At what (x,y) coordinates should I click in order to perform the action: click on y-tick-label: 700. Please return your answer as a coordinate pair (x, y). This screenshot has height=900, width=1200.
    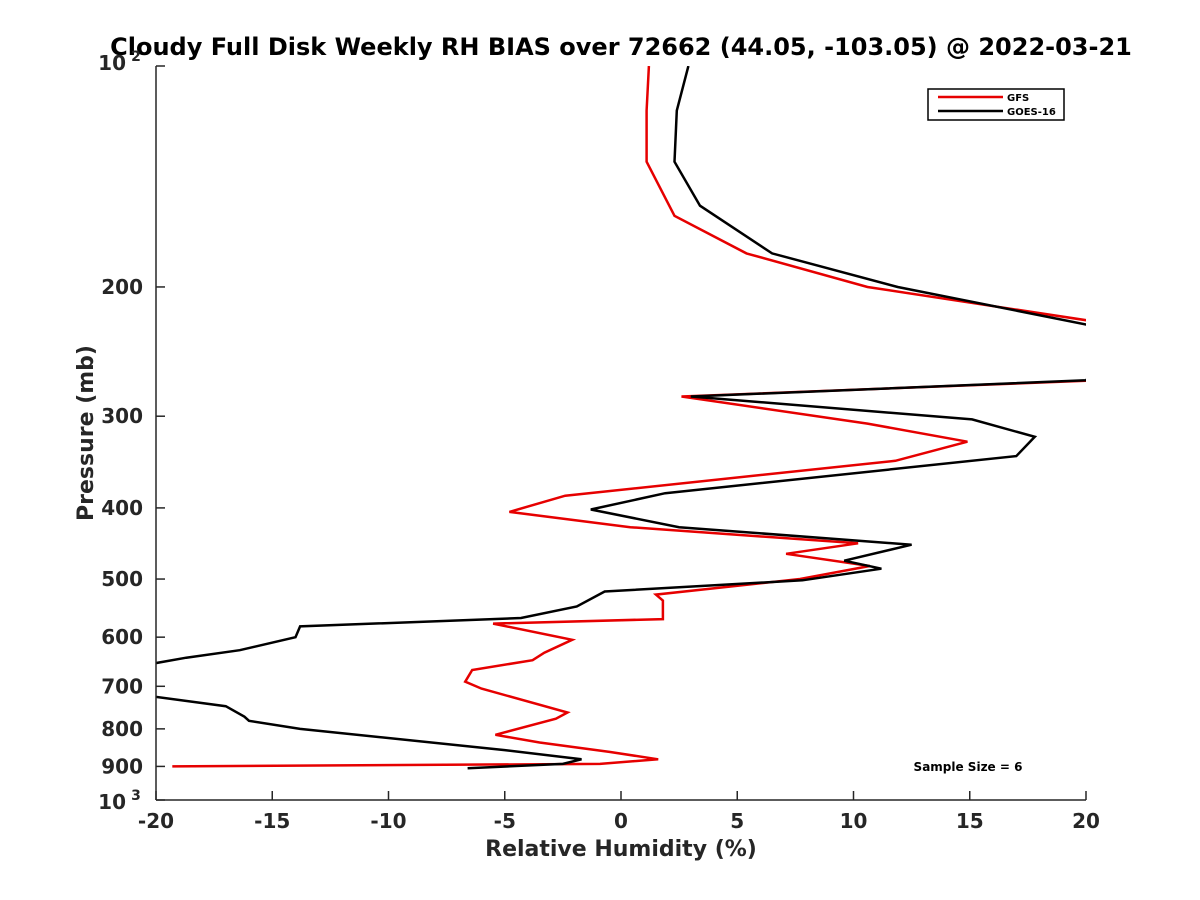
    Looking at the image, I should click on (122, 686).